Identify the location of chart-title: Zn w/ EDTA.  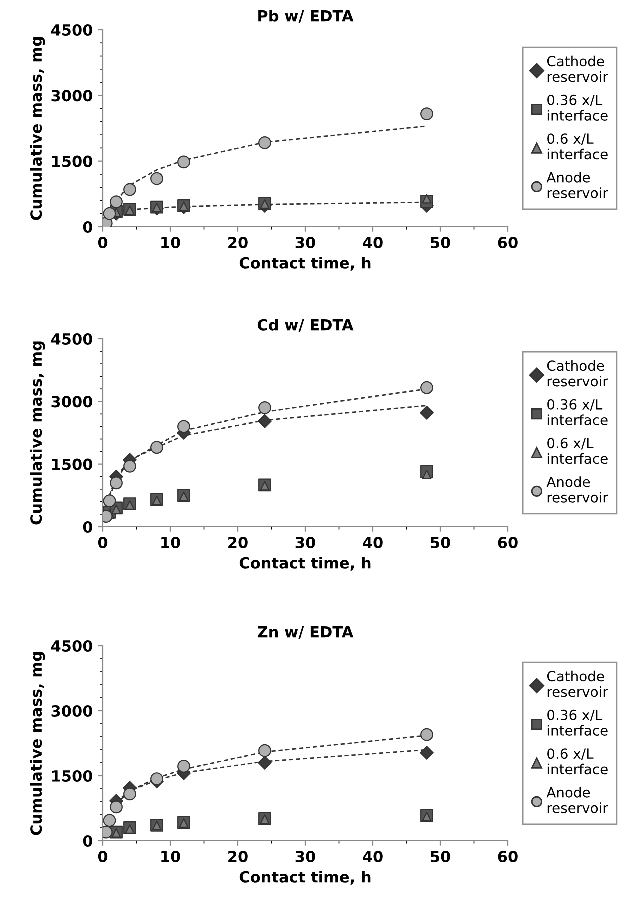
(306, 633).